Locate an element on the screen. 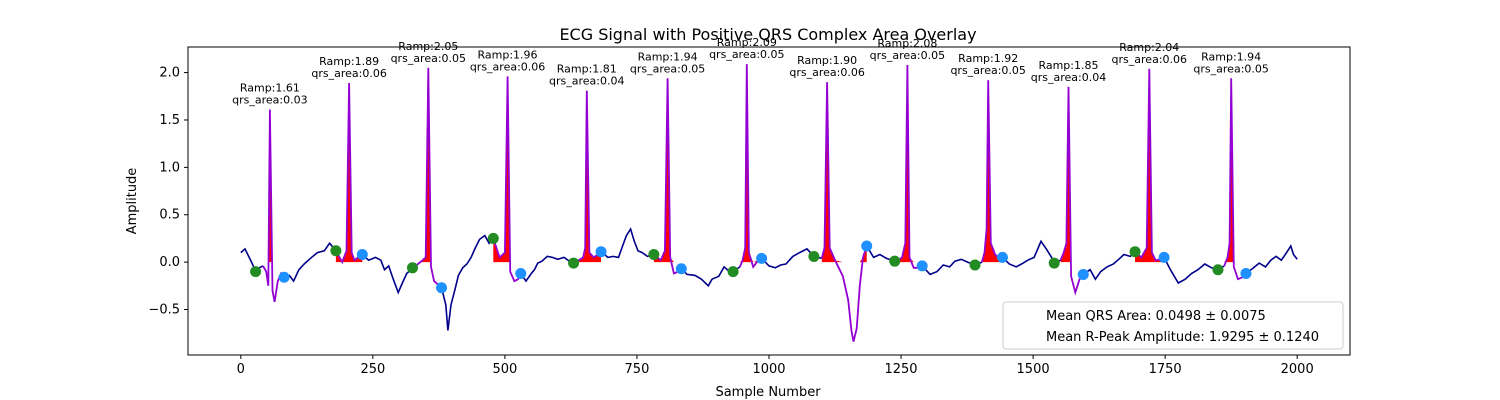 The image size is (1500, 400). qrs-area-label: qrs_area:0.03 is located at coordinates (269, 100).